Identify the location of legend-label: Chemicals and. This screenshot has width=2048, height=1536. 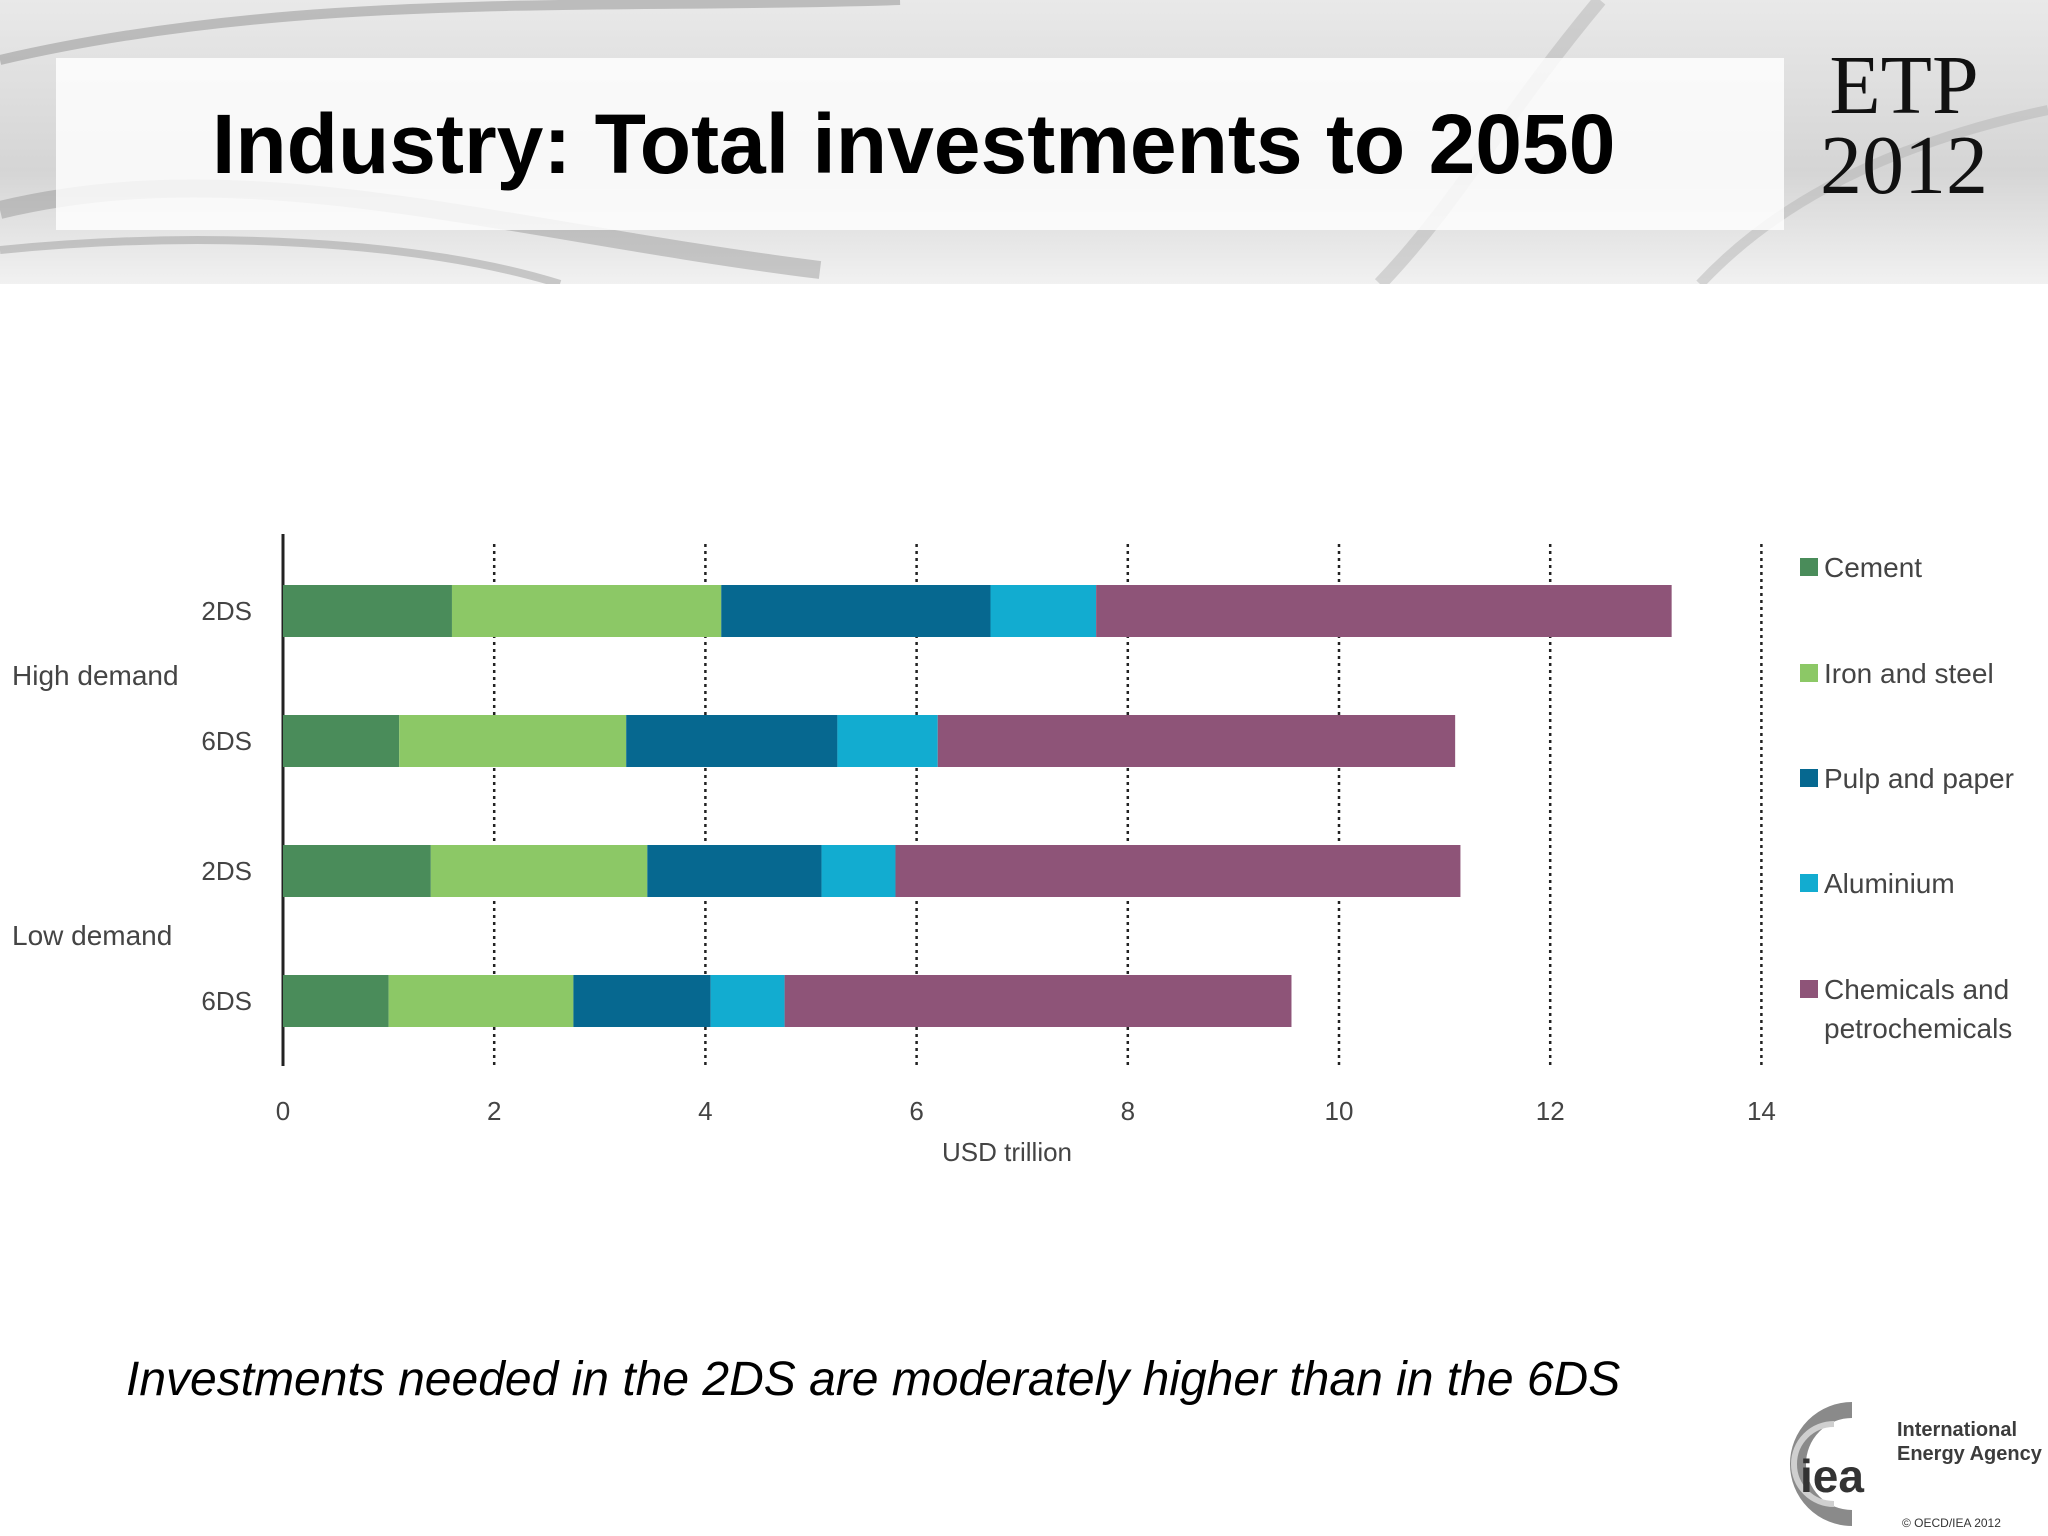
(1916, 989).